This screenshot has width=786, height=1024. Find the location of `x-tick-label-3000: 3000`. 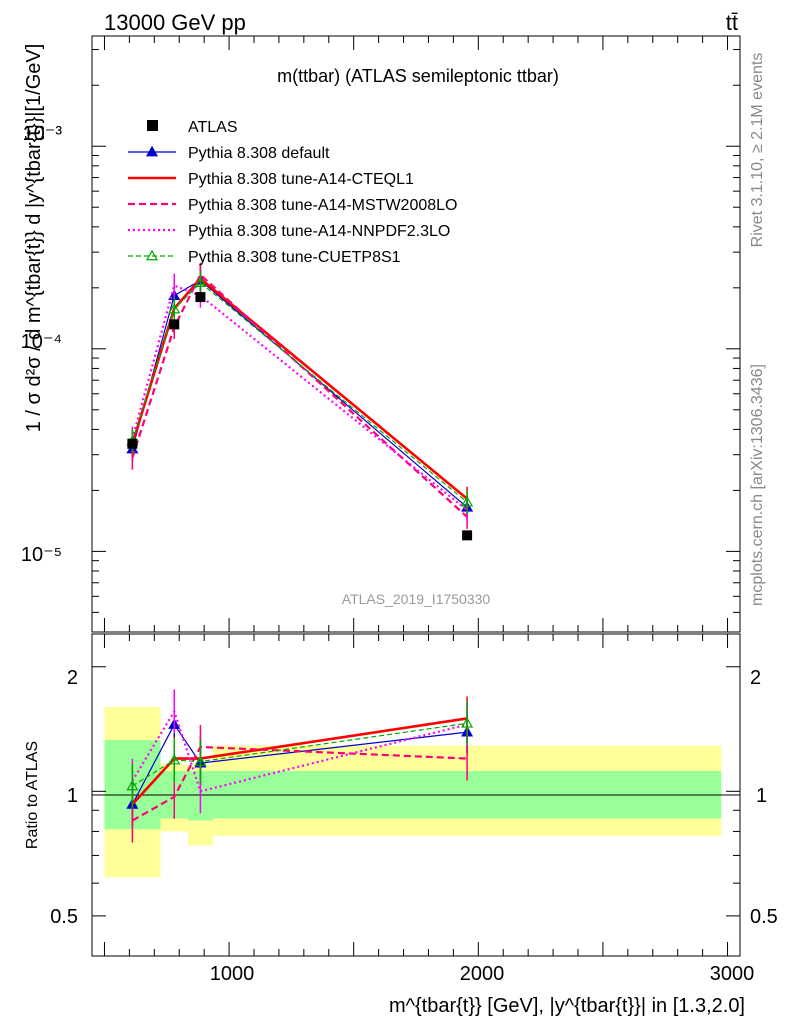

x-tick-label-3000: 3000 is located at coordinates (732, 974).